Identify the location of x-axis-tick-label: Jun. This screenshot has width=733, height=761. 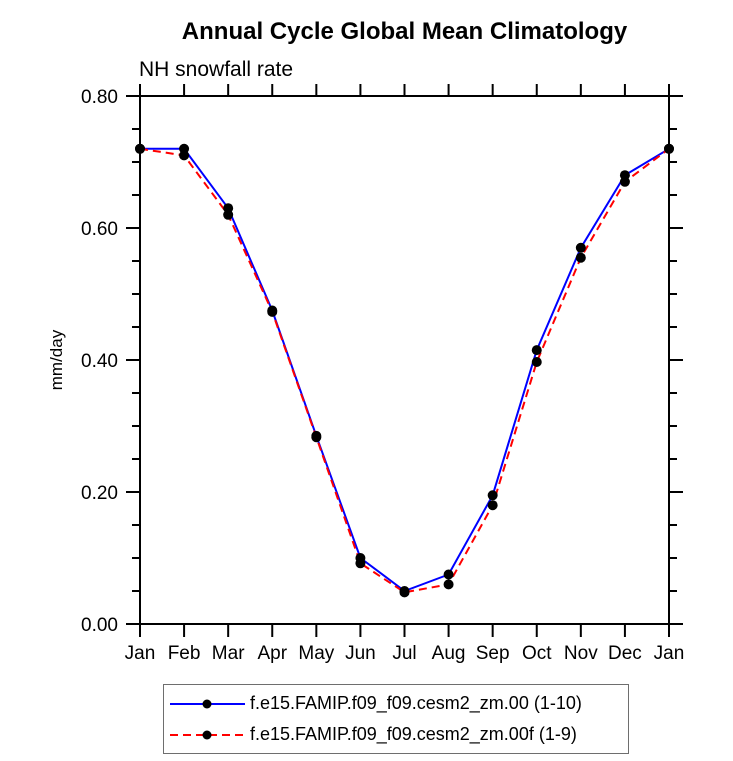
(360, 653).